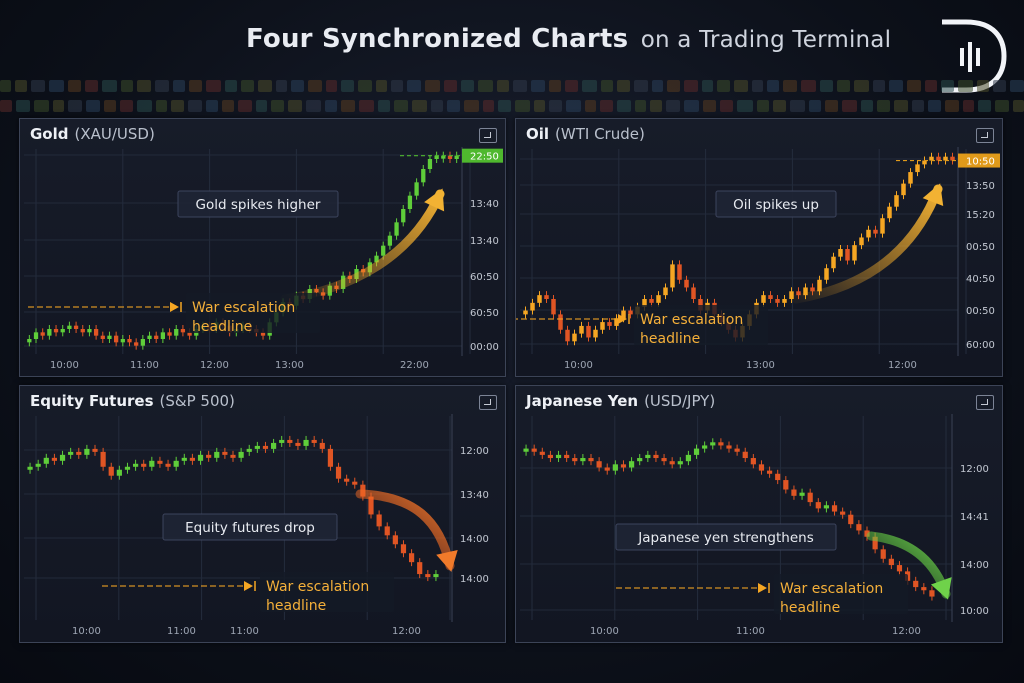  What do you see at coordinates (181, 631) in the screenshot?
I see `x-tick-label: 11:00` at bounding box center [181, 631].